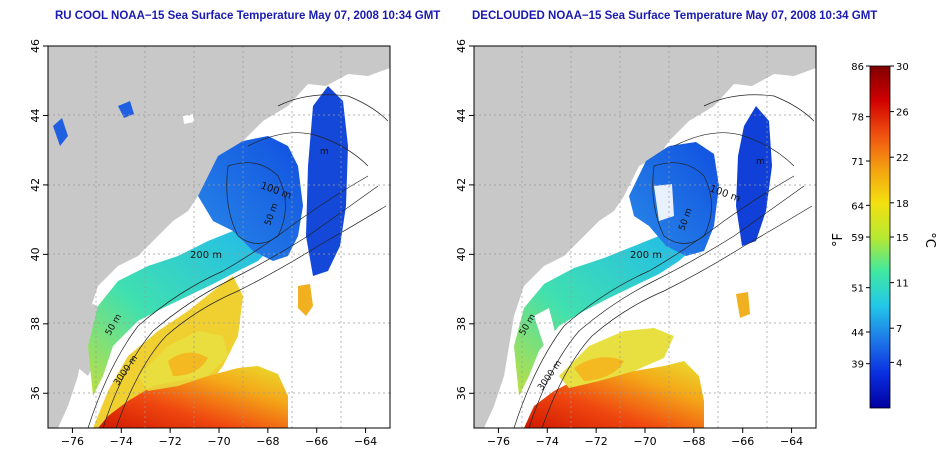 The image size is (950, 475). I want to click on colorbar-fahrenheit-tick-label: 86, so click(857, 67).